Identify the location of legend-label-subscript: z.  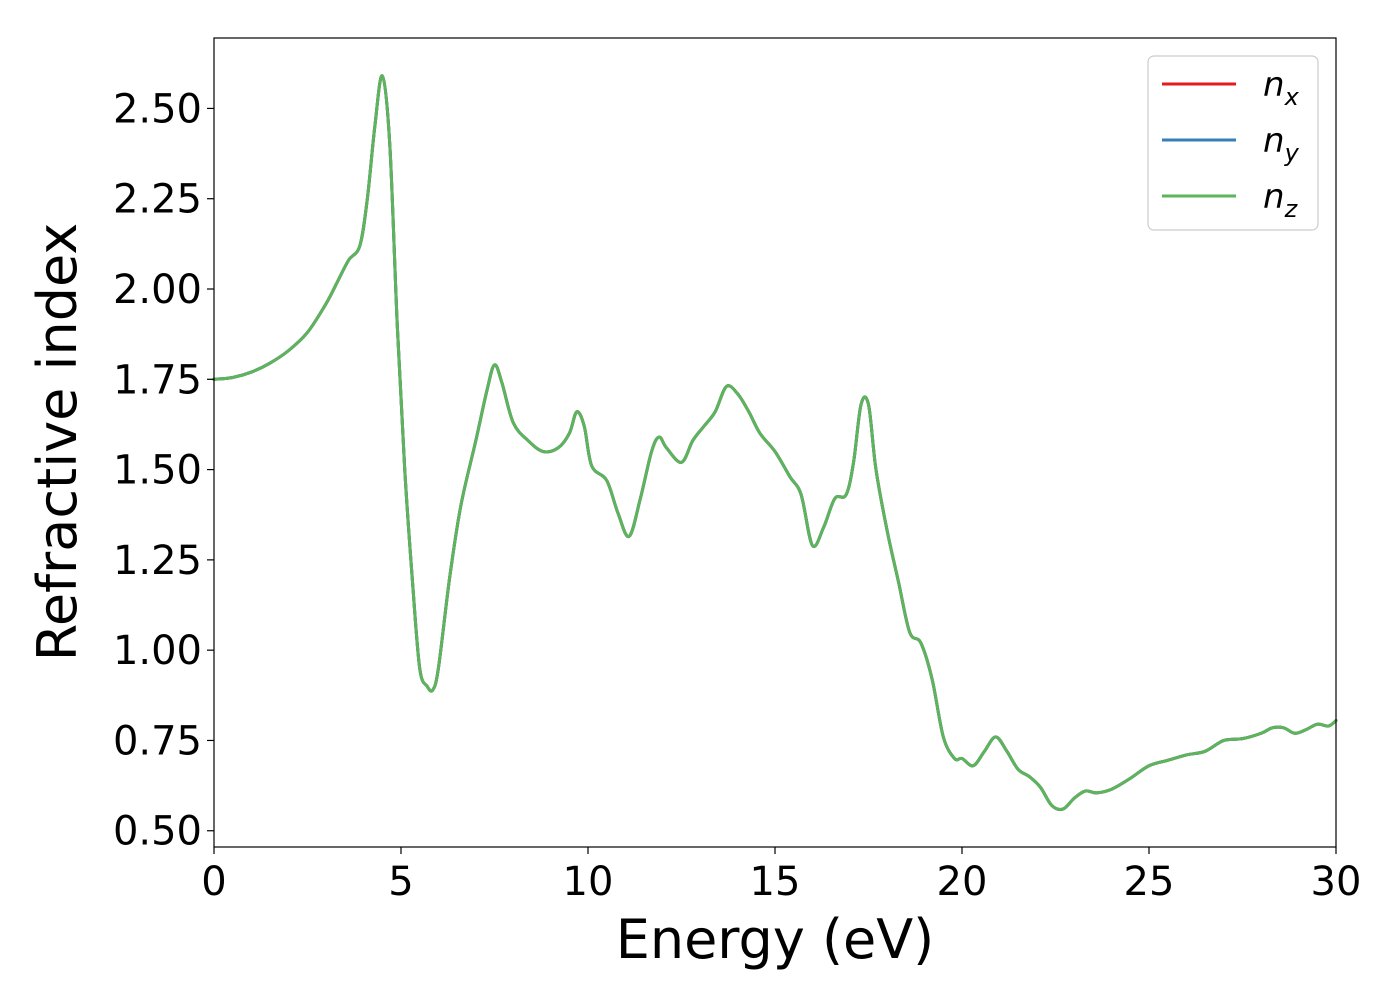
(1291, 209).